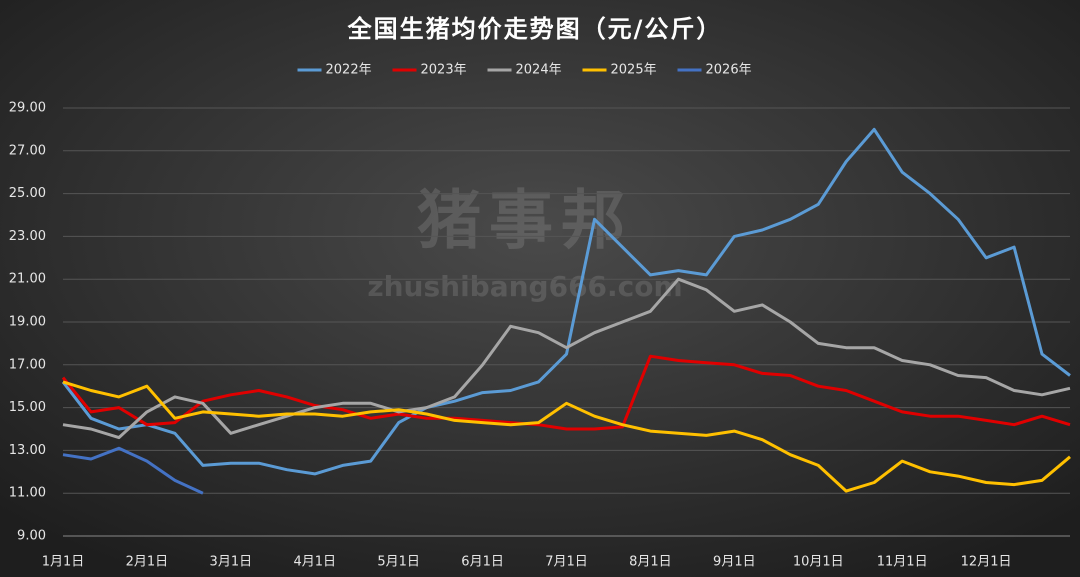  Describe the element at coordinates (27, 108) in the screenshot. I see `y-tick-label: 29.00` at that location.